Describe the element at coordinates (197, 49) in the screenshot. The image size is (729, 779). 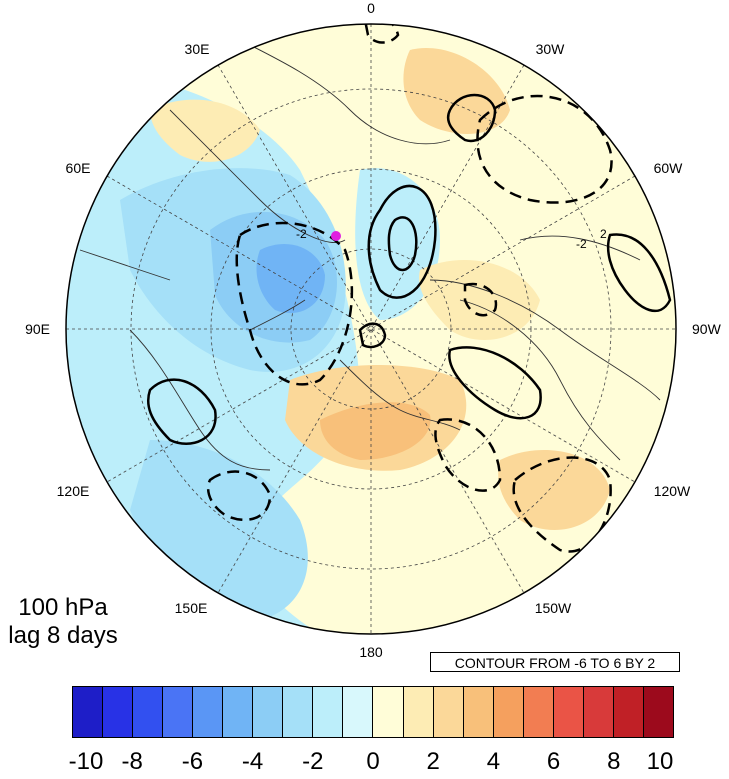
I see `longitude-label-30e: 30E` at that location.